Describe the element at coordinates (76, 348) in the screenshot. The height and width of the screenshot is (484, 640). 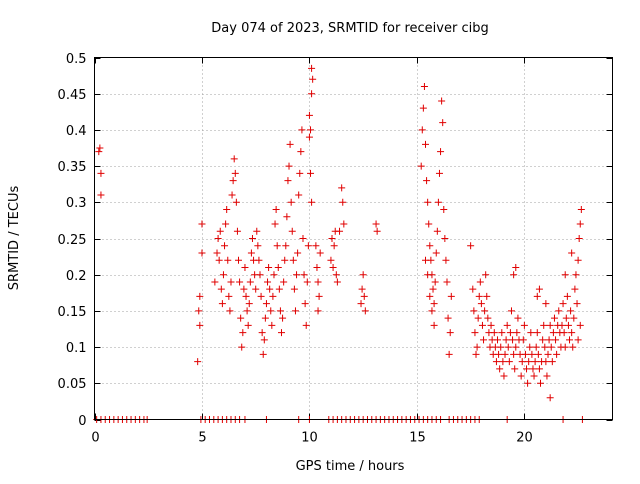
I see `y-tick-label: 0.1` at that location.